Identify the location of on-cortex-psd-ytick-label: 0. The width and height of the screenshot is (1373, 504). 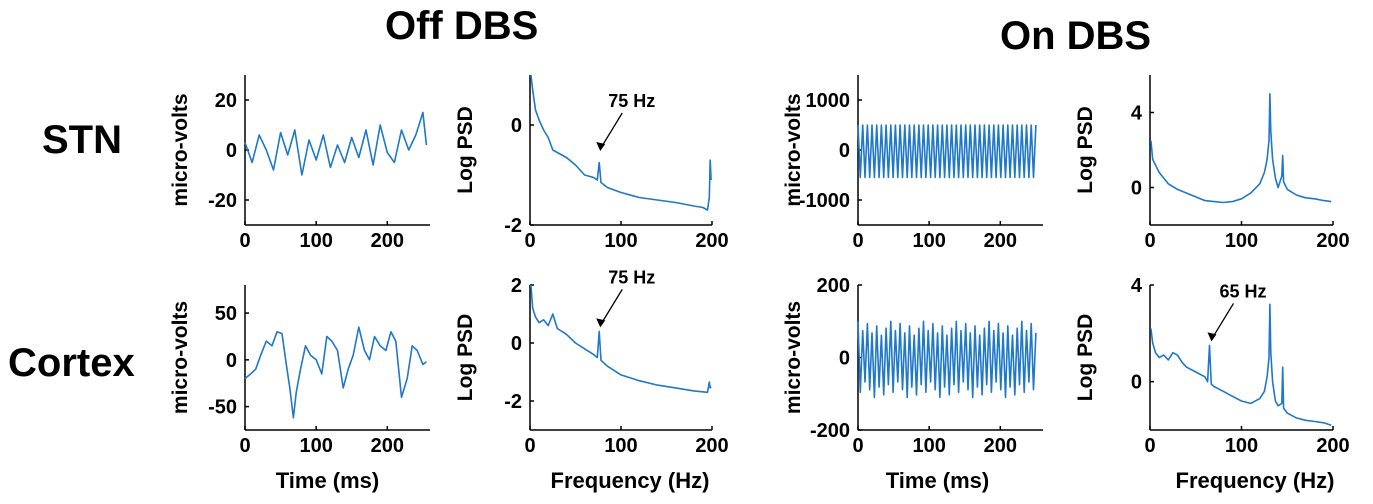
(1136, 383).